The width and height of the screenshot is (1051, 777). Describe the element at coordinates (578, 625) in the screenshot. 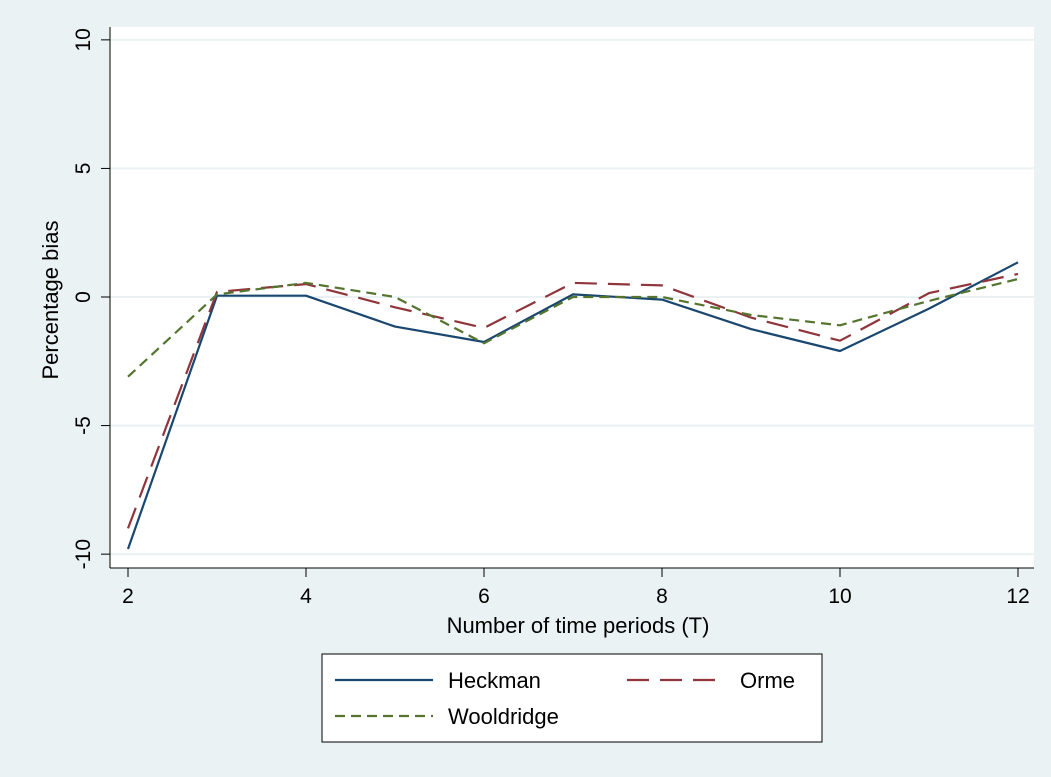

I see `x-axis-title: Number of time periods (T)` at that location.